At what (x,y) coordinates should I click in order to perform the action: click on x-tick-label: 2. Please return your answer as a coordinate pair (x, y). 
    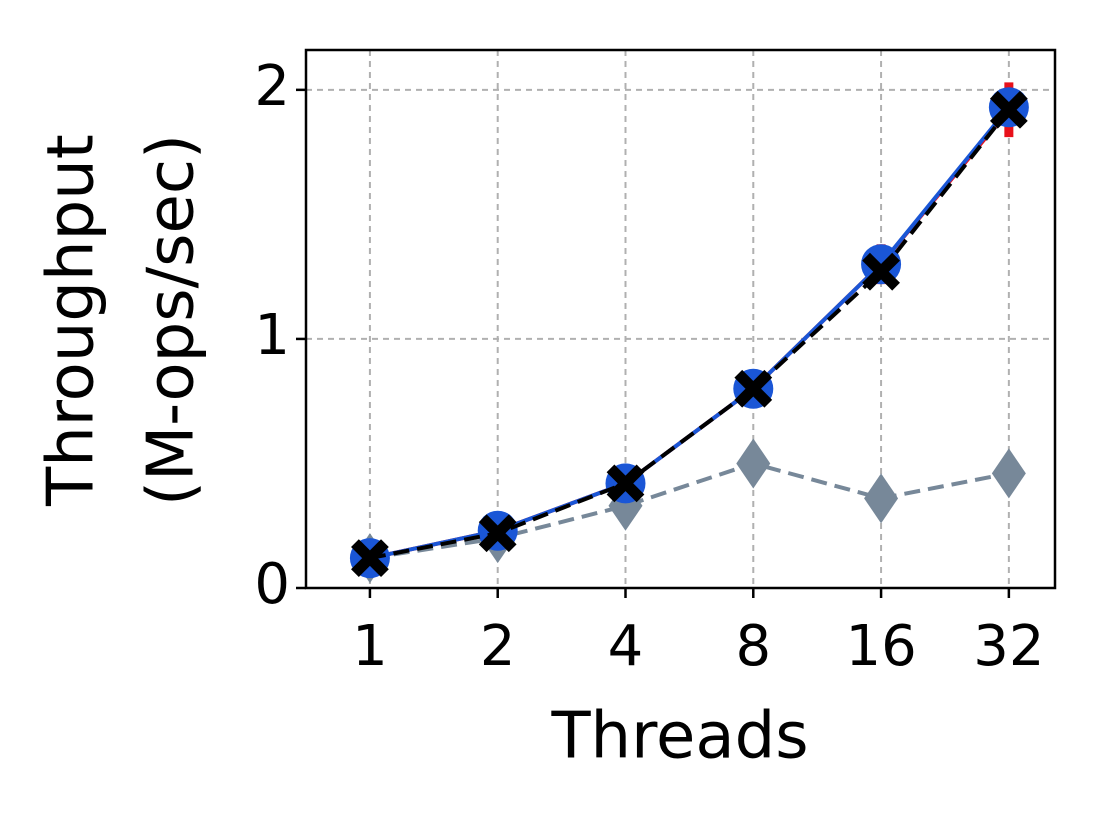
    Looking at the image, I should click on (498, 646).